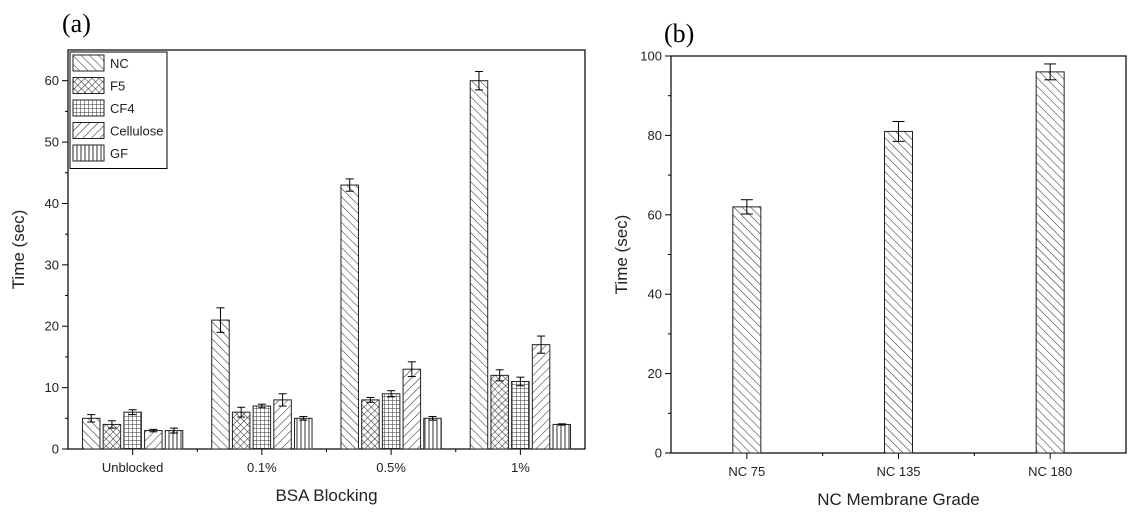 This screenshot has height=512, width=1133. Describe the element at coordinates (499, 412) in the screenshot. I see `bar-f5-1pct` at that location.